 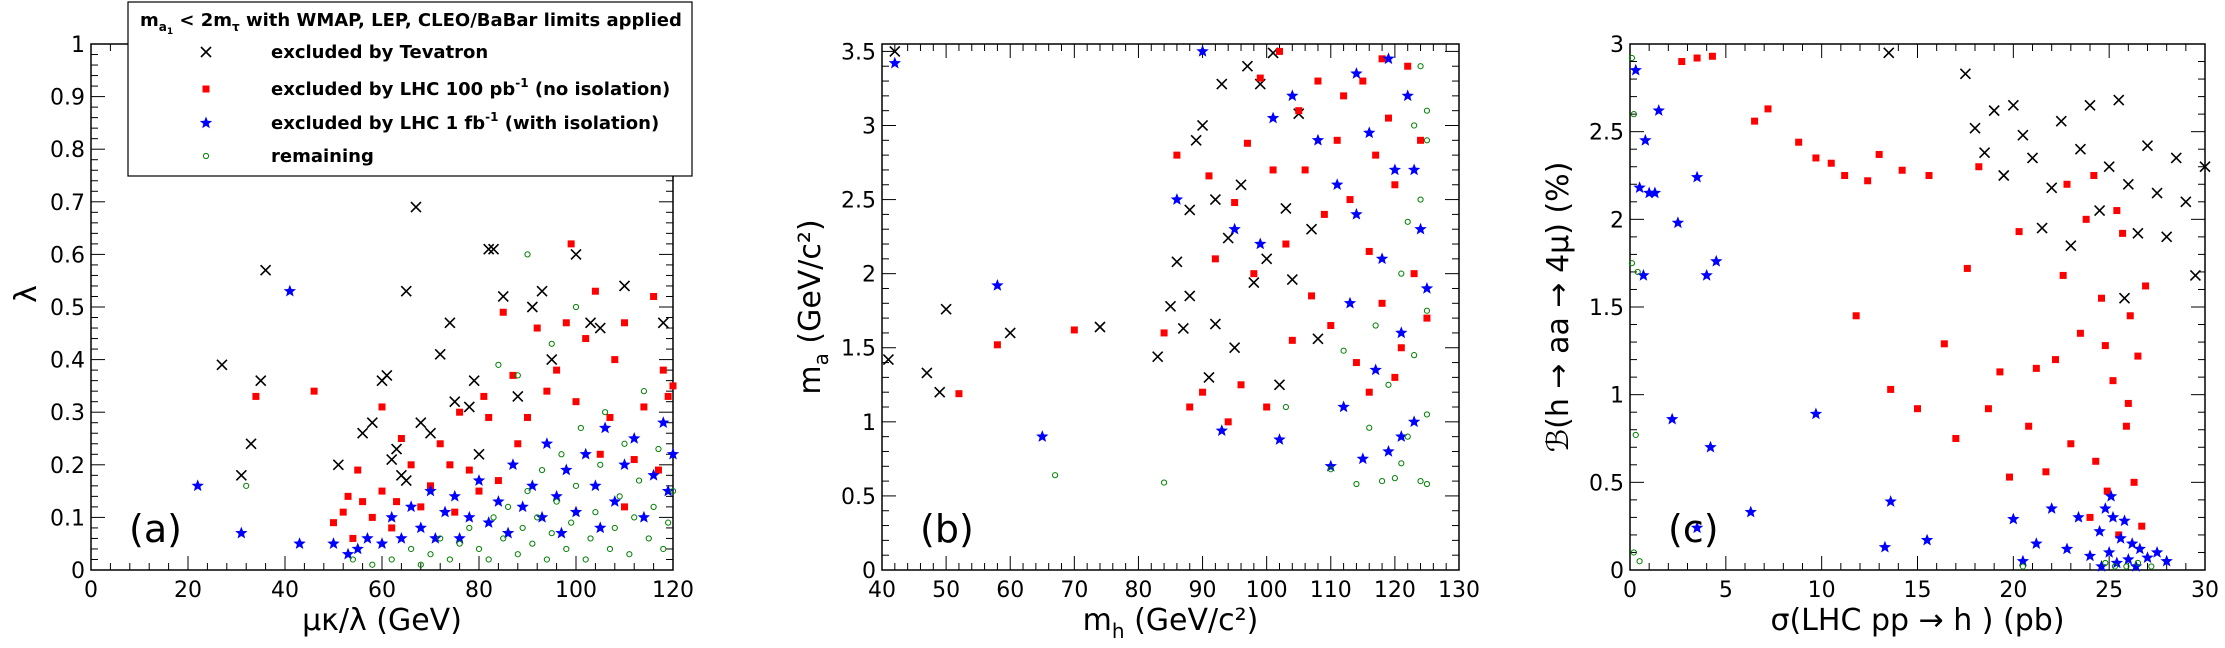 What do you see at coordinates (67, 361) in the screenshot?
I see `y-tick-label: 0.4` at bounding box center [67, 361].